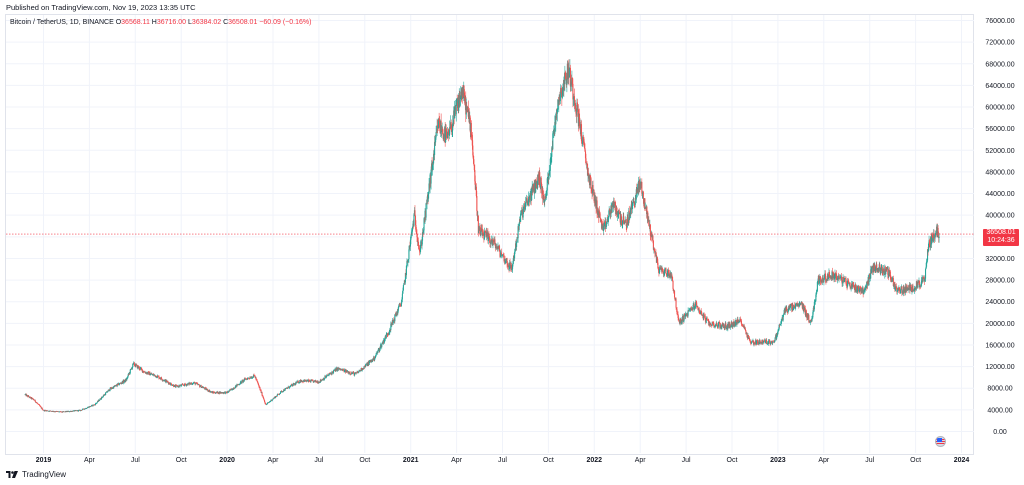 This screenshot has width=1024, height=485. I want to click on y-tick-label: 32000.00, so click(999, 259).